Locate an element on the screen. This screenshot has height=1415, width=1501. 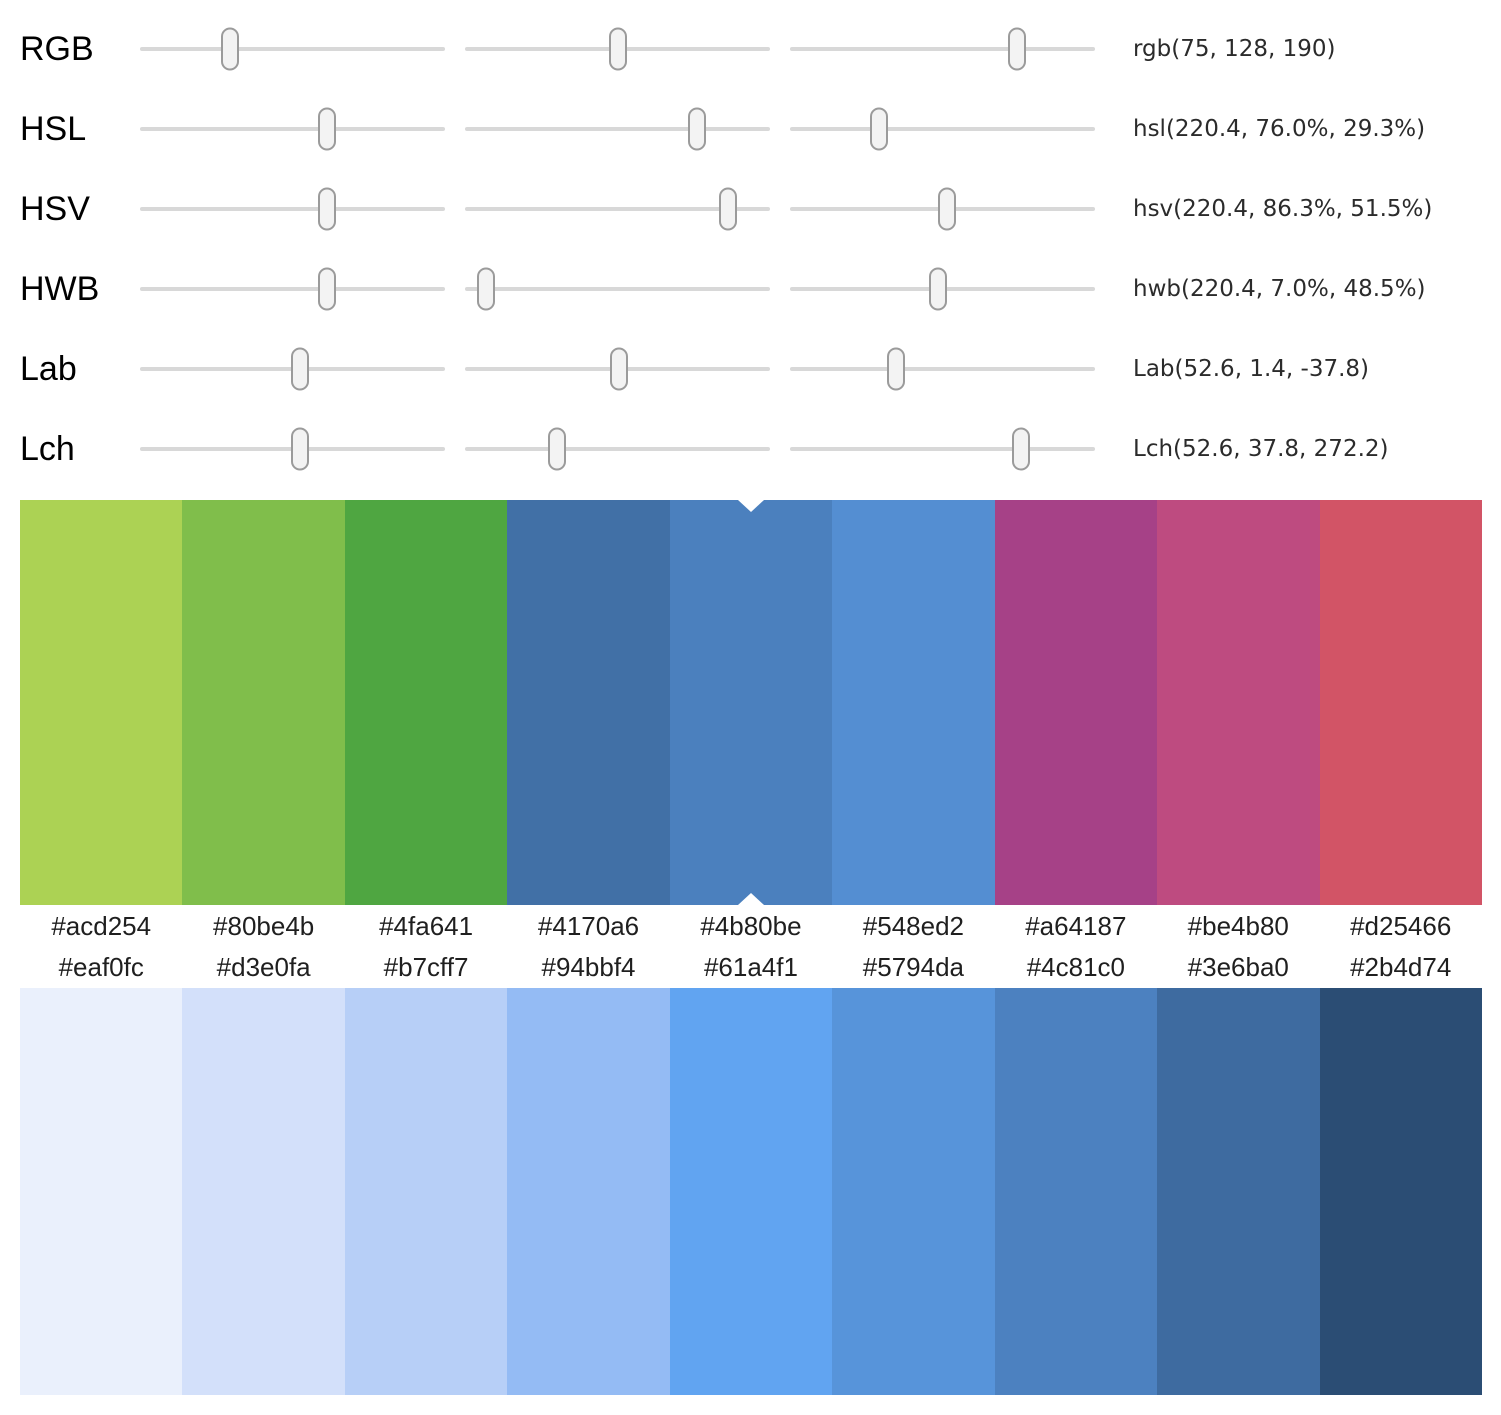
slider-row-lch: Lch Lch(52.6, 37.8, 272.2) is located at coordinates (760, 449).